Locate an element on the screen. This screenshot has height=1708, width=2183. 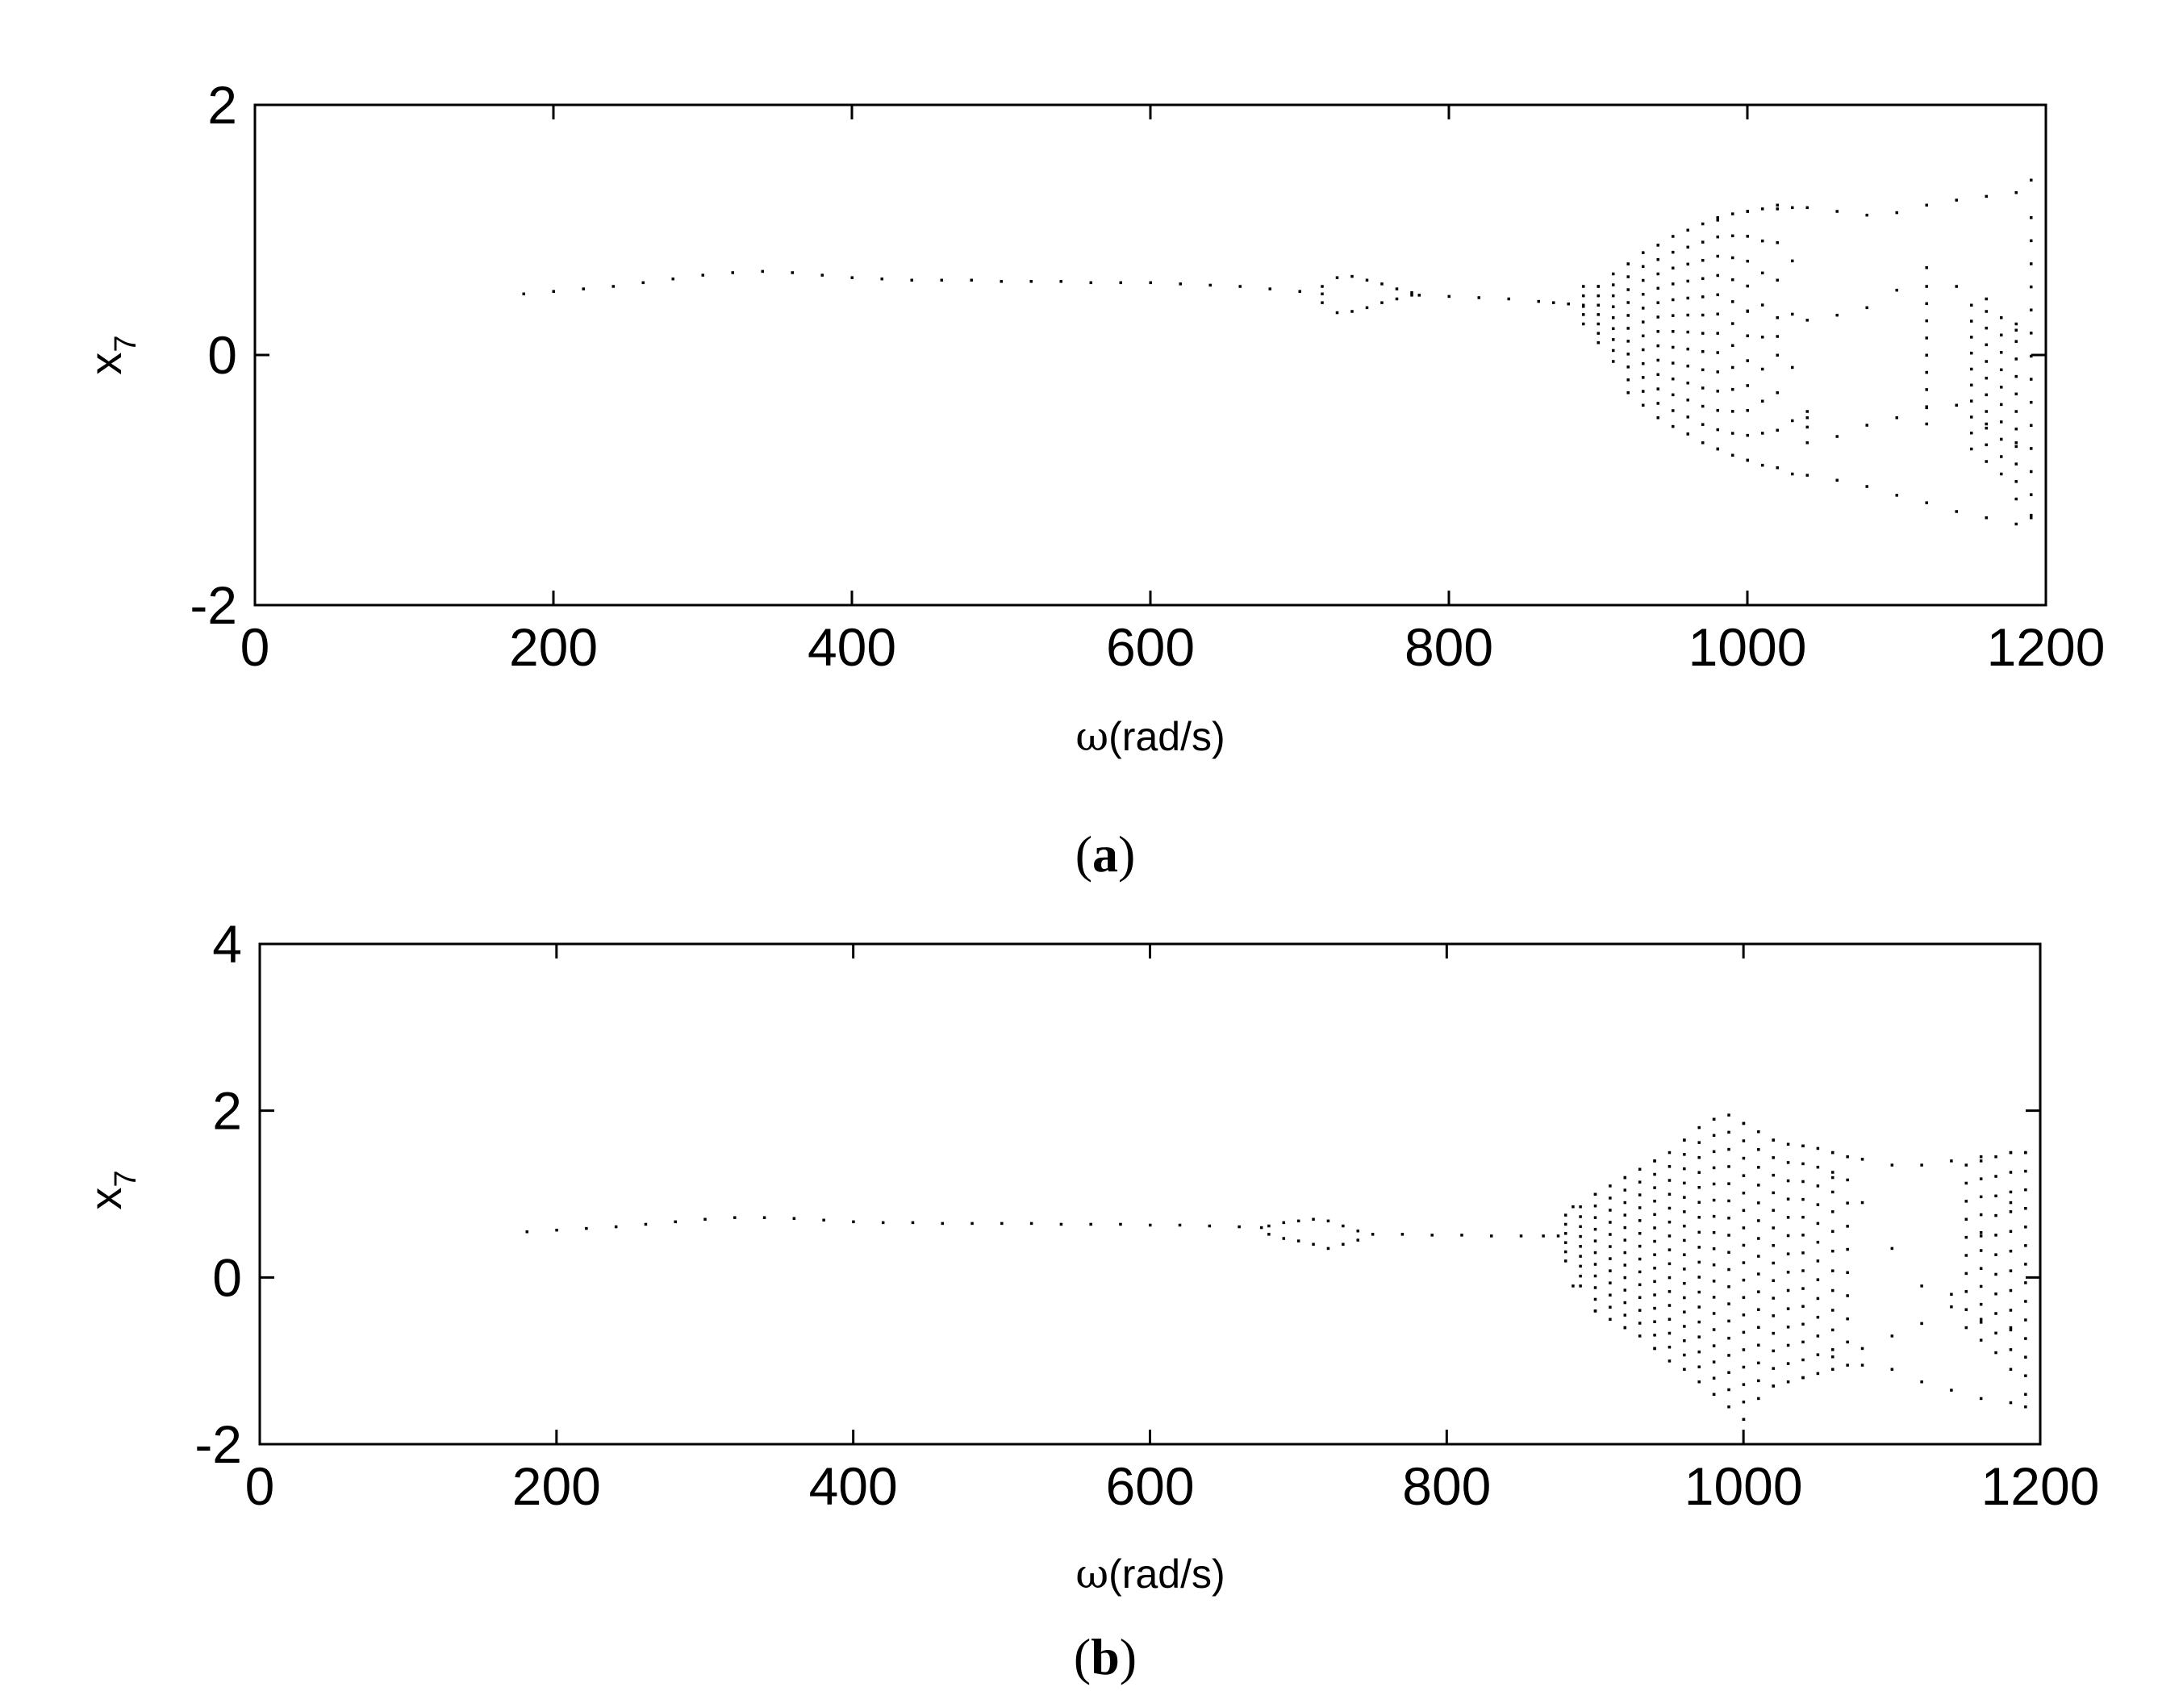
x-tick-label: 800 is located at coordinates (1446, 1486).